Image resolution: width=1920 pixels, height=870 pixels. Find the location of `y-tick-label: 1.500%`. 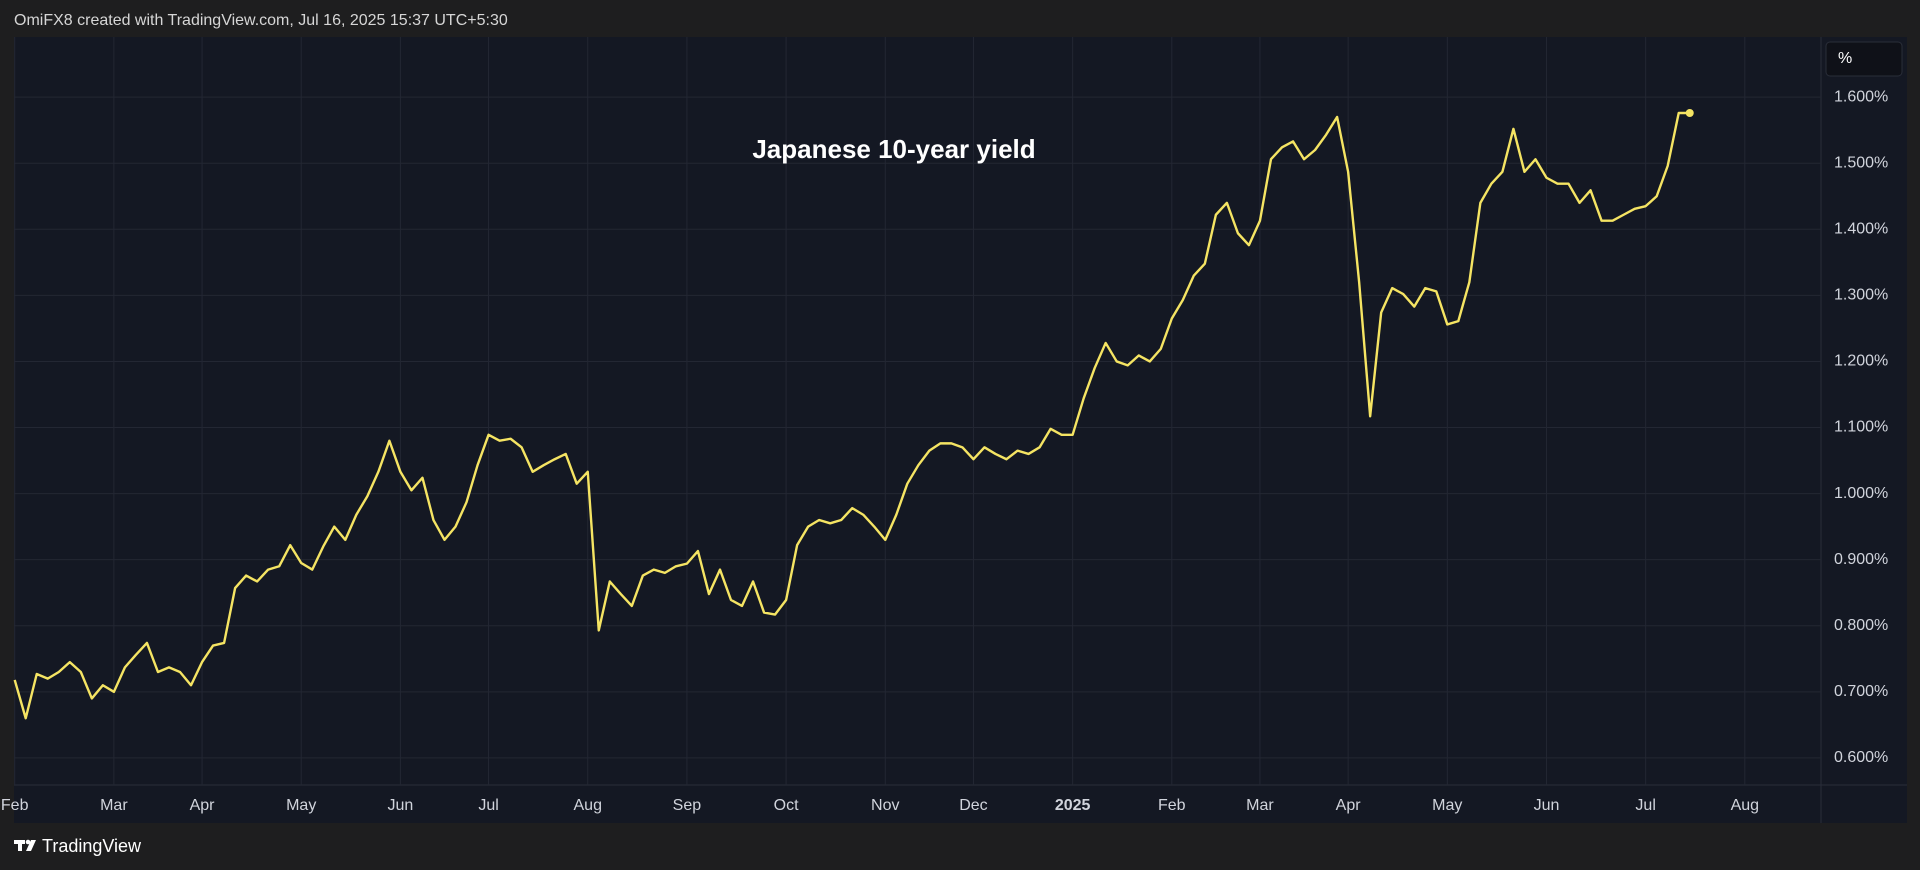

y-tick-label: 1.500% is located at coordinates (1861, 162).